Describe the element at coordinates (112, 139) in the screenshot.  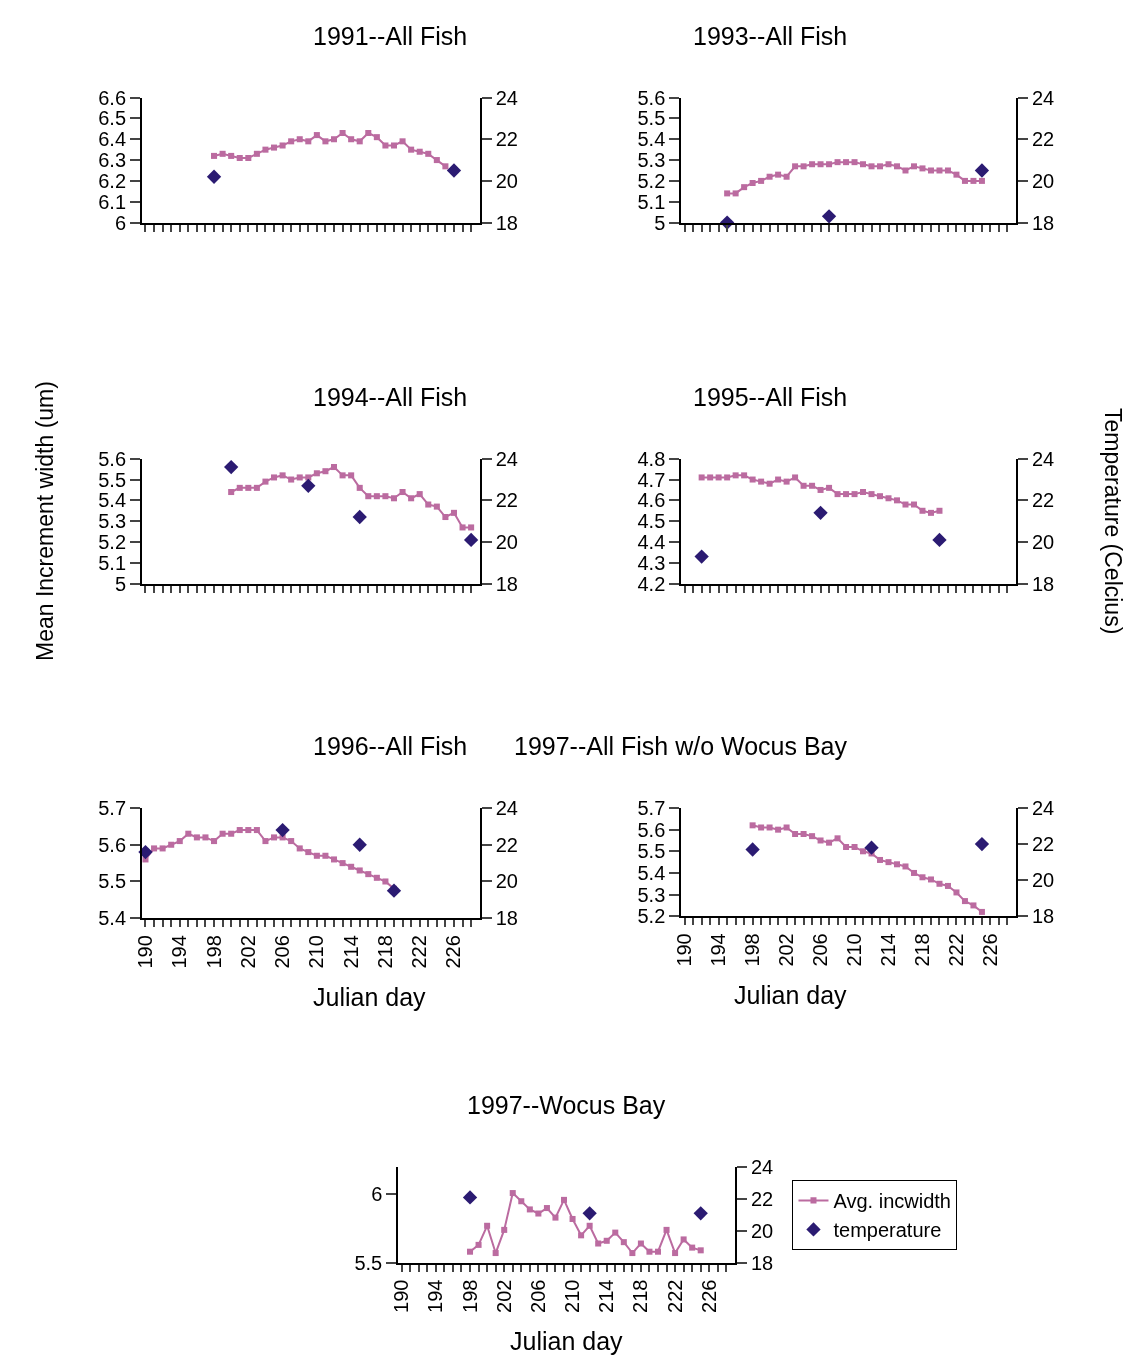
I see `y-tick-label: 6.4` at that location.